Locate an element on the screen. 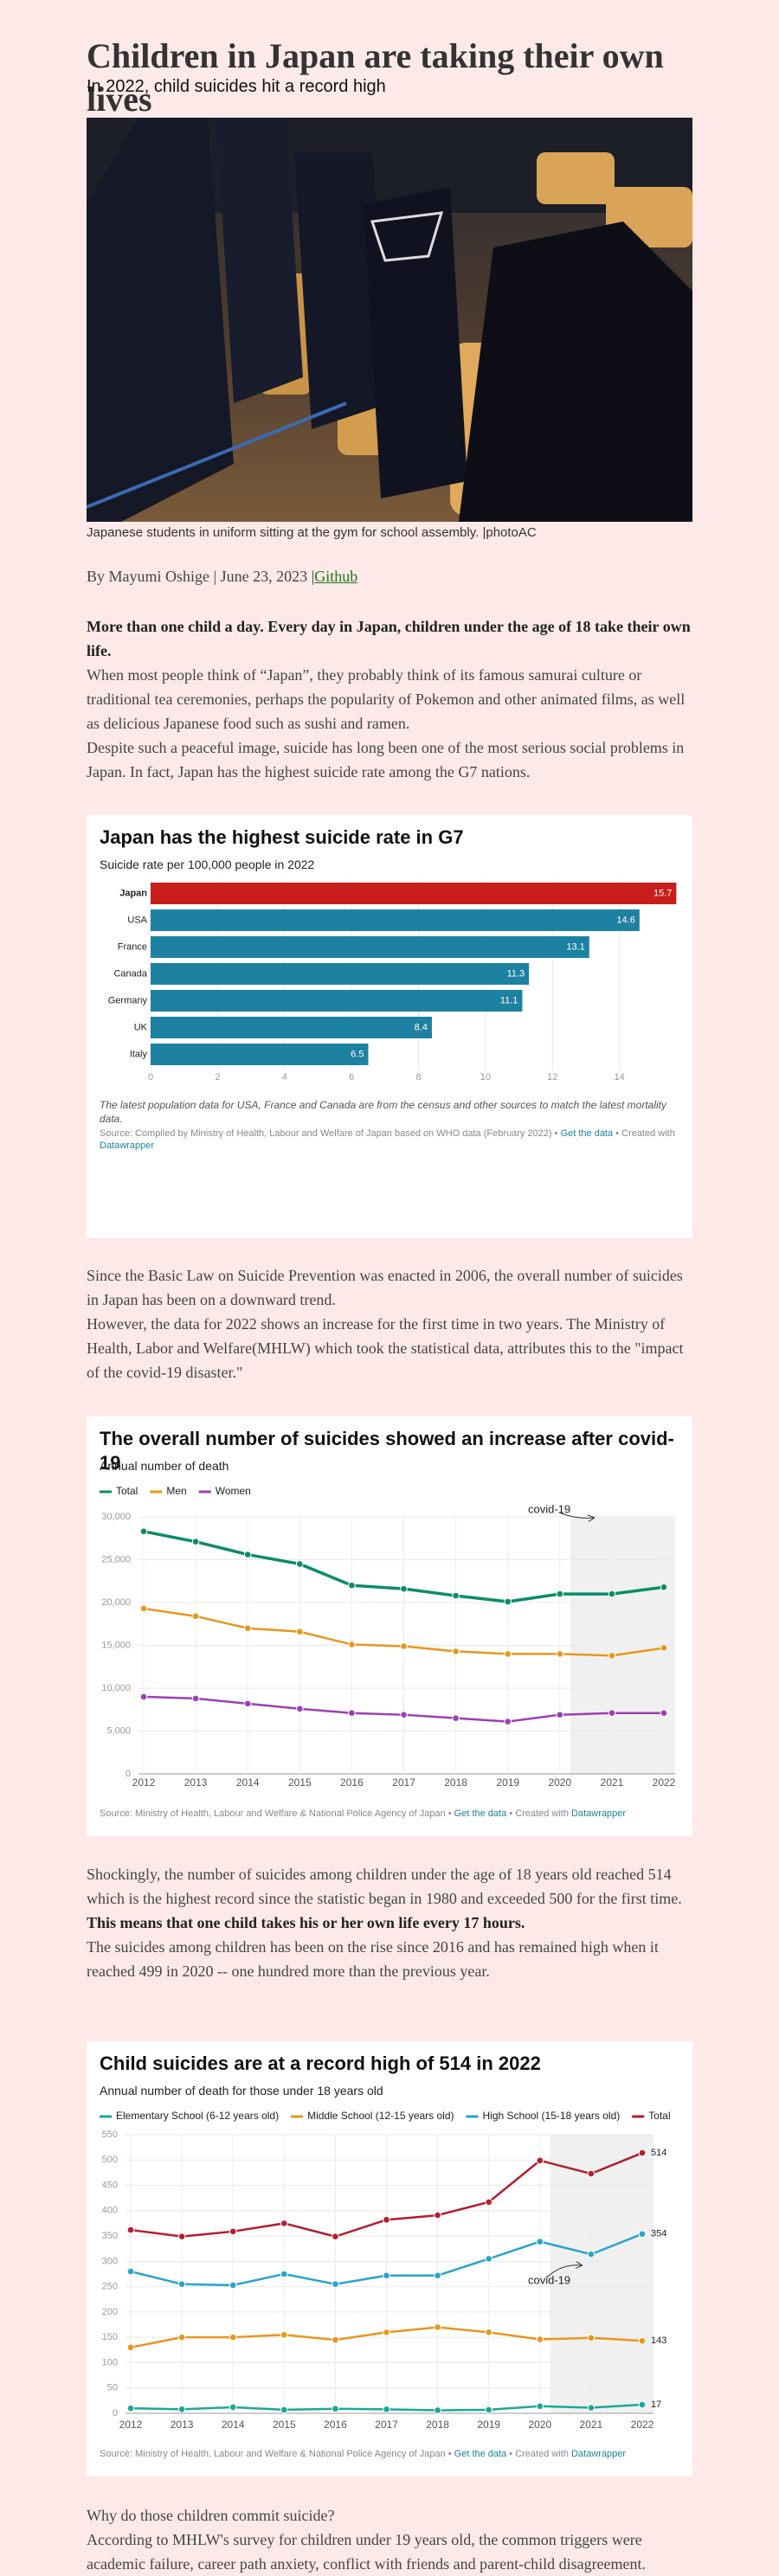 This screenshot has width=779, height=2576. value-label: 11.1 is located at coordinates (509, 1000).